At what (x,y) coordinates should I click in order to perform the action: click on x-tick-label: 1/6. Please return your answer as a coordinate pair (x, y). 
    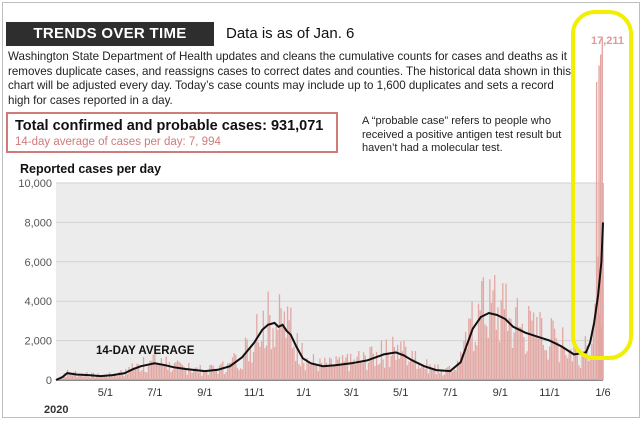
    Looking at the image, I should click on (602, 393).